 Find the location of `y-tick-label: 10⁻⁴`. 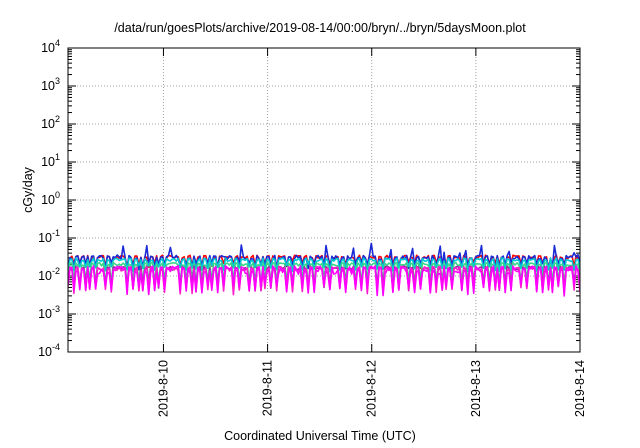

y-tick-label: 10⁻⁴ is located at coordinates (49, 350).